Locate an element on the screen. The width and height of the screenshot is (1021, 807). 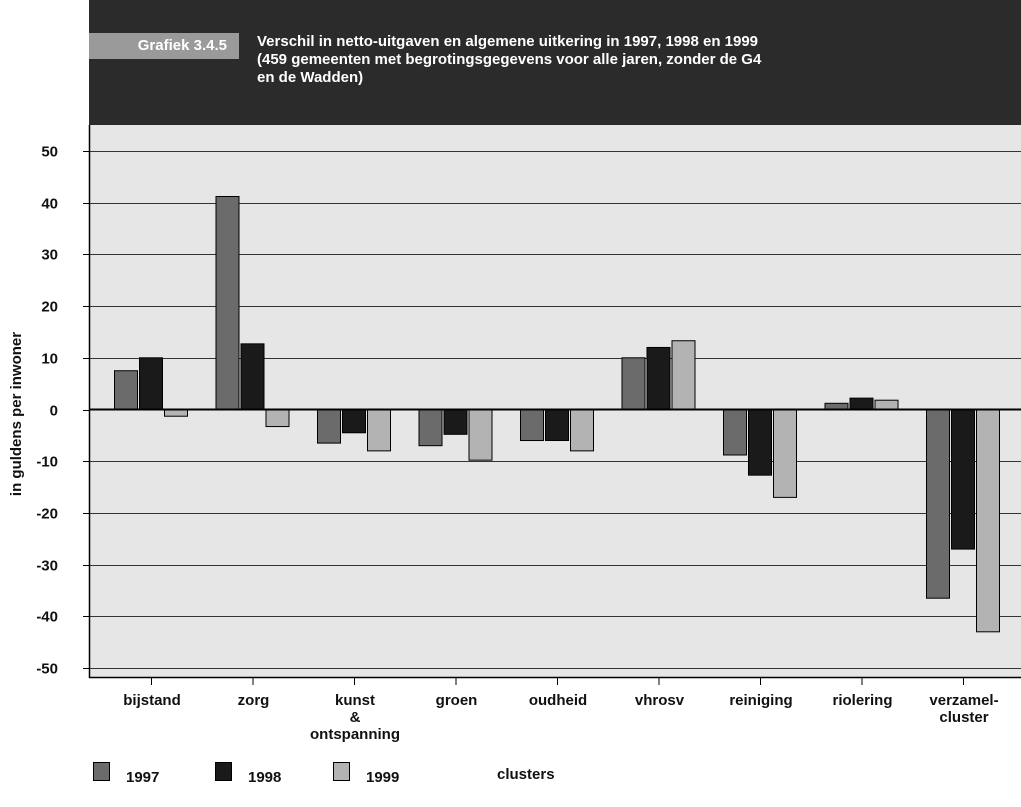
y-tick-label: -30 is located at coordinates (47, 566).